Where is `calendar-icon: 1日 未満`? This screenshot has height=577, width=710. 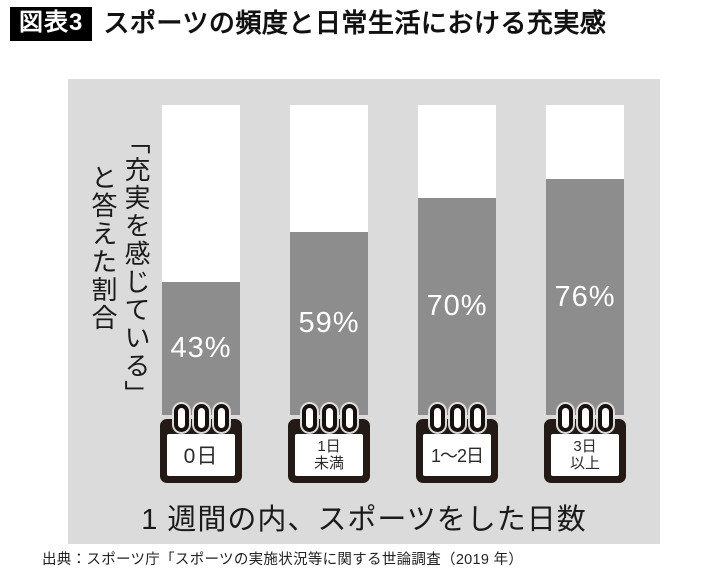 calendar-icon: 1日 未満 is located at coordinates (329, 443).